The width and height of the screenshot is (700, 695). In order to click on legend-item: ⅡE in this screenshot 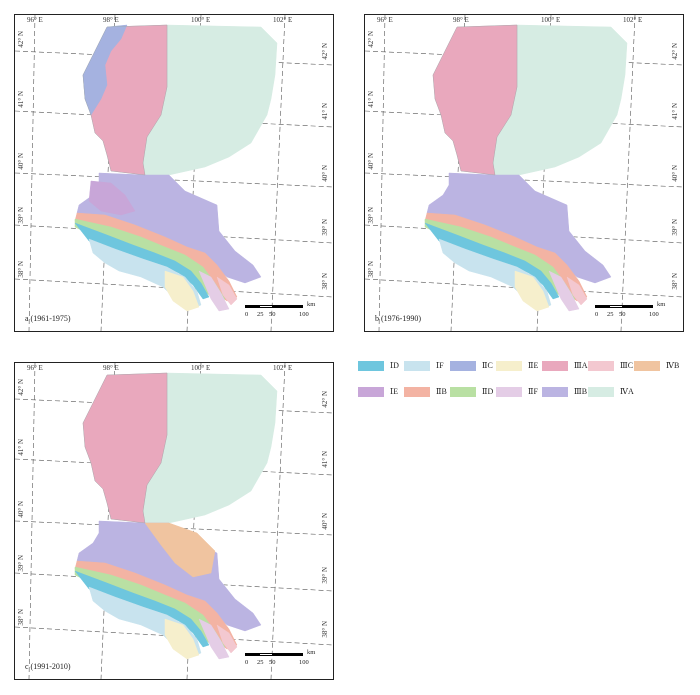, I will do `click(519, 366)`.